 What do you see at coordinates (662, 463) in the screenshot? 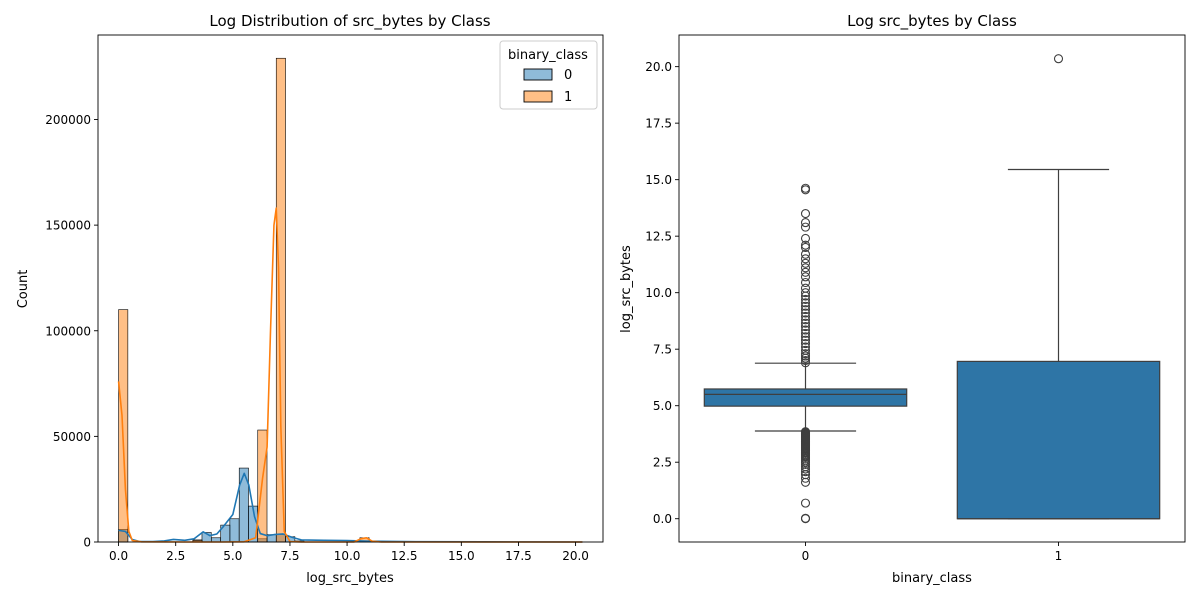
I see `y-tick-label: 2.5` at bounding box center [662, 463].